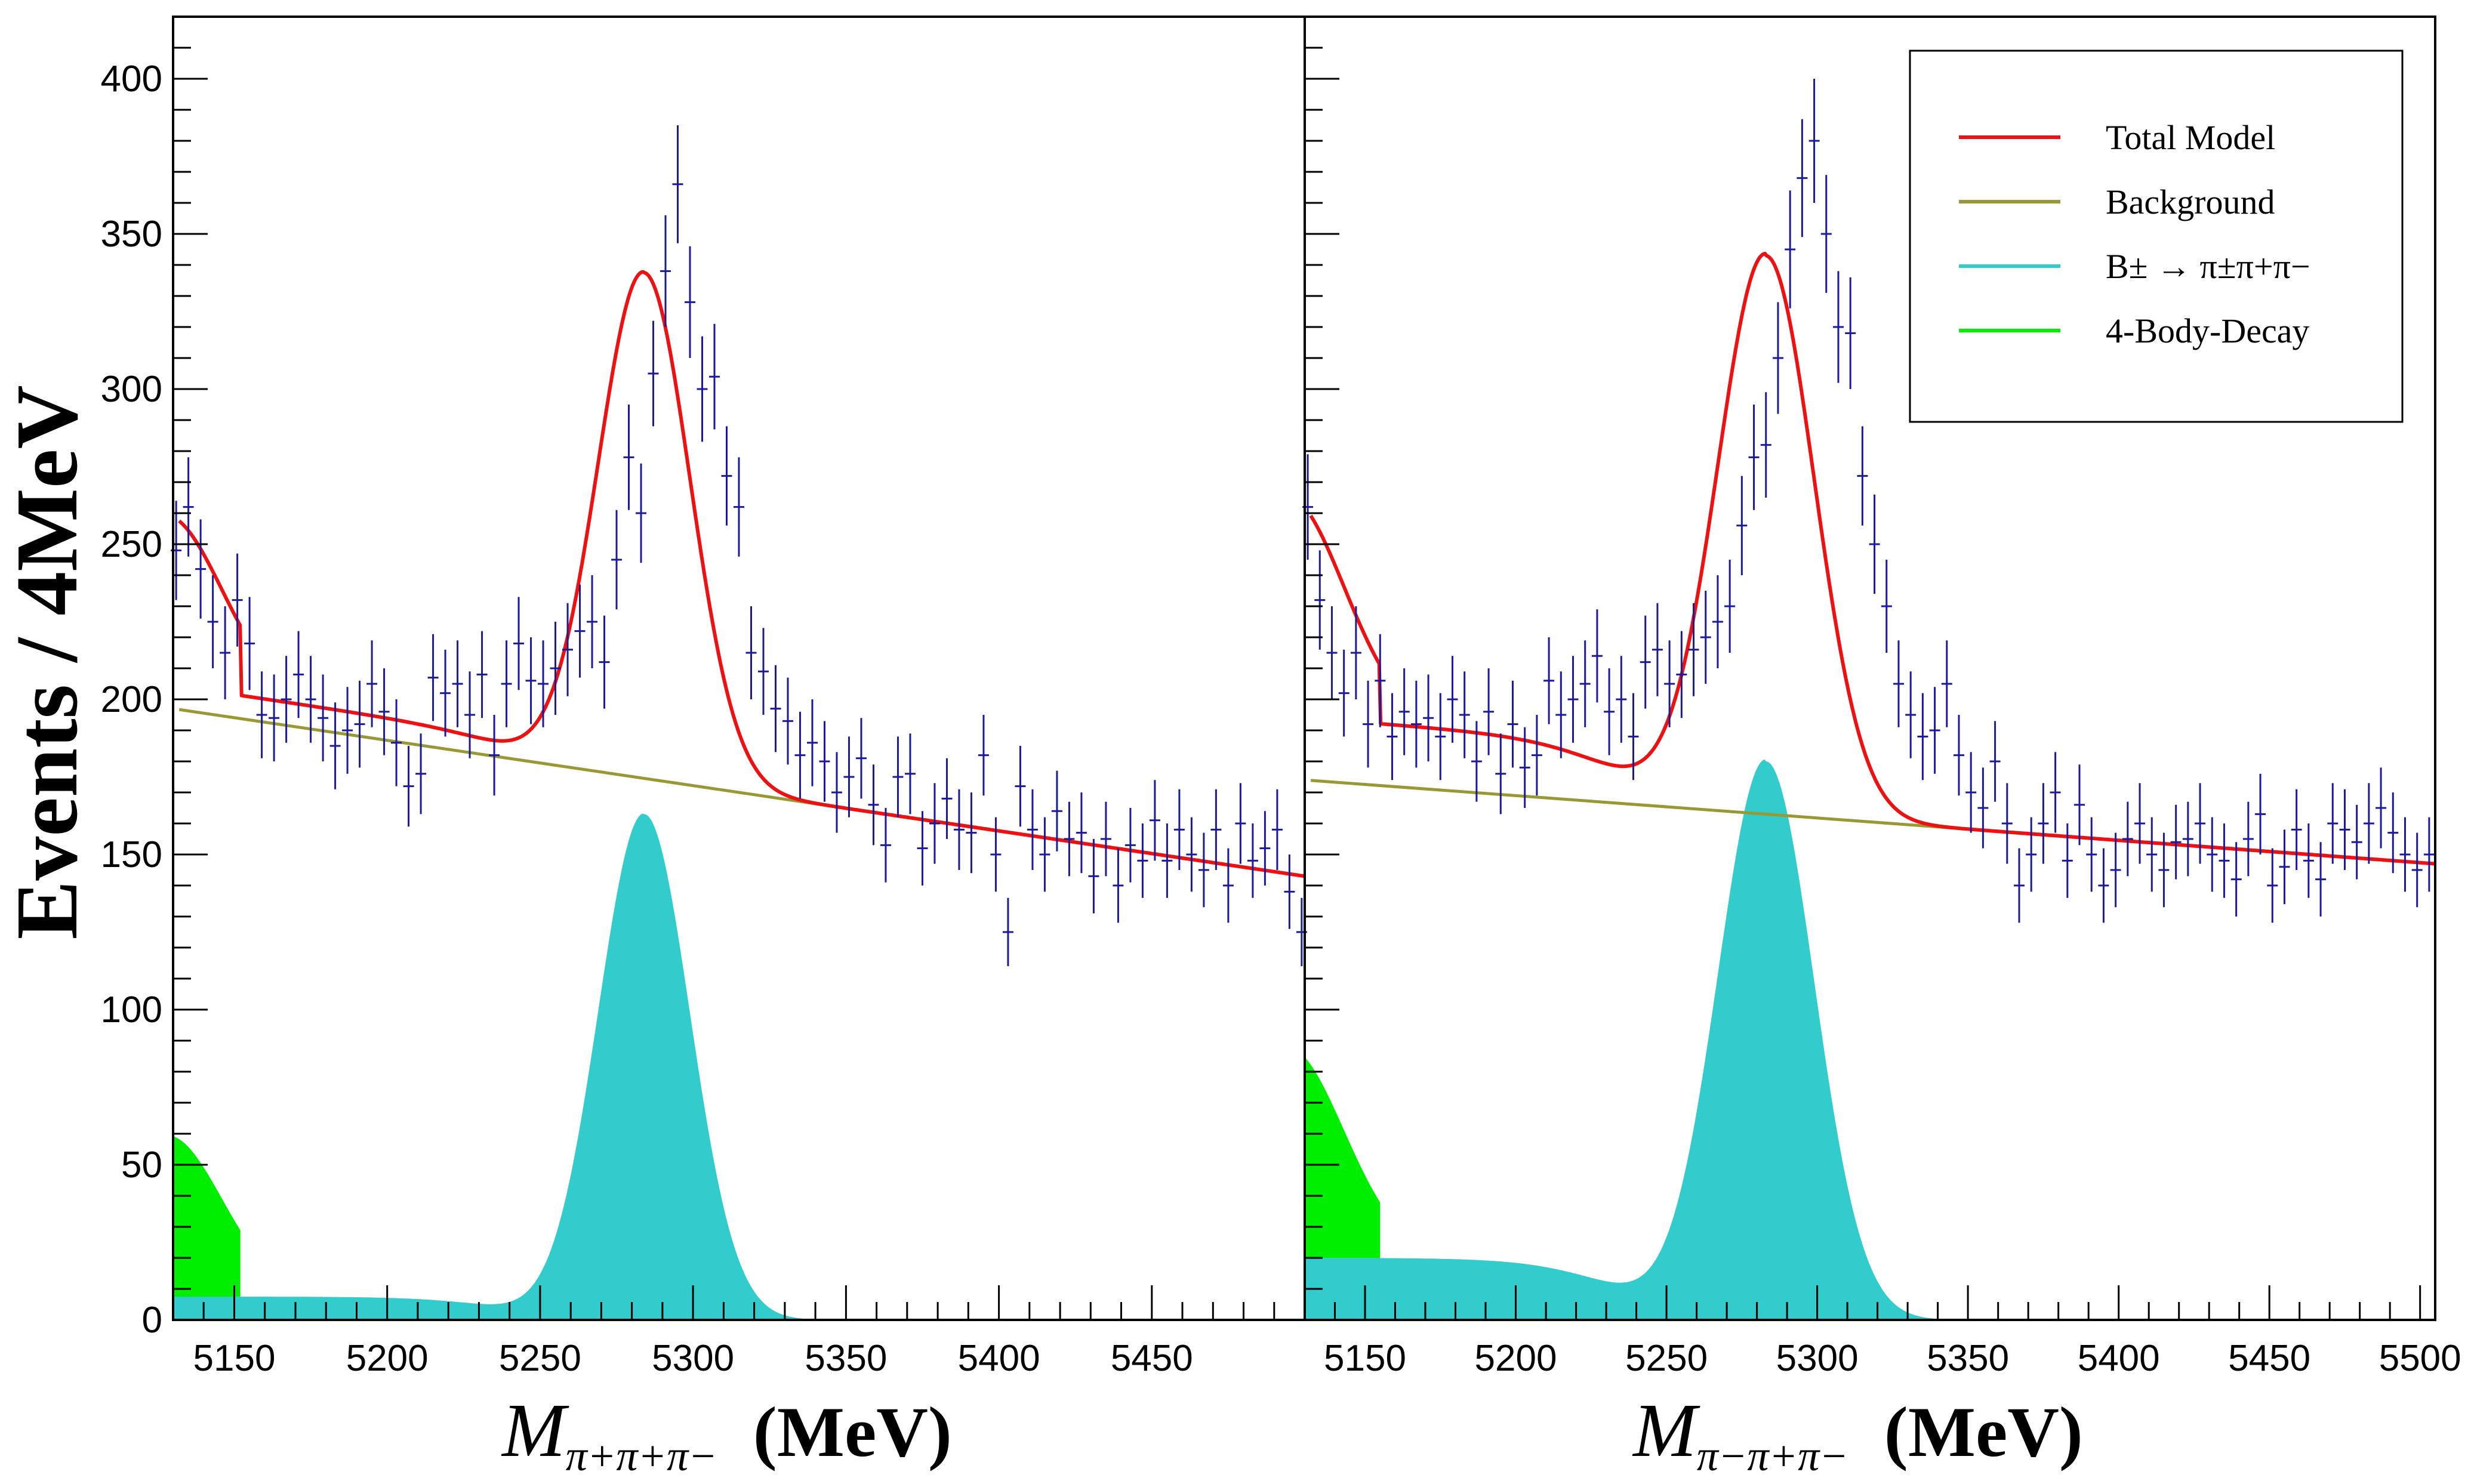 This screenshot has height=1484, width=2471. I want to click on x-axis-title: Mπ−π+π− (MeV), so click(1857, 1434).